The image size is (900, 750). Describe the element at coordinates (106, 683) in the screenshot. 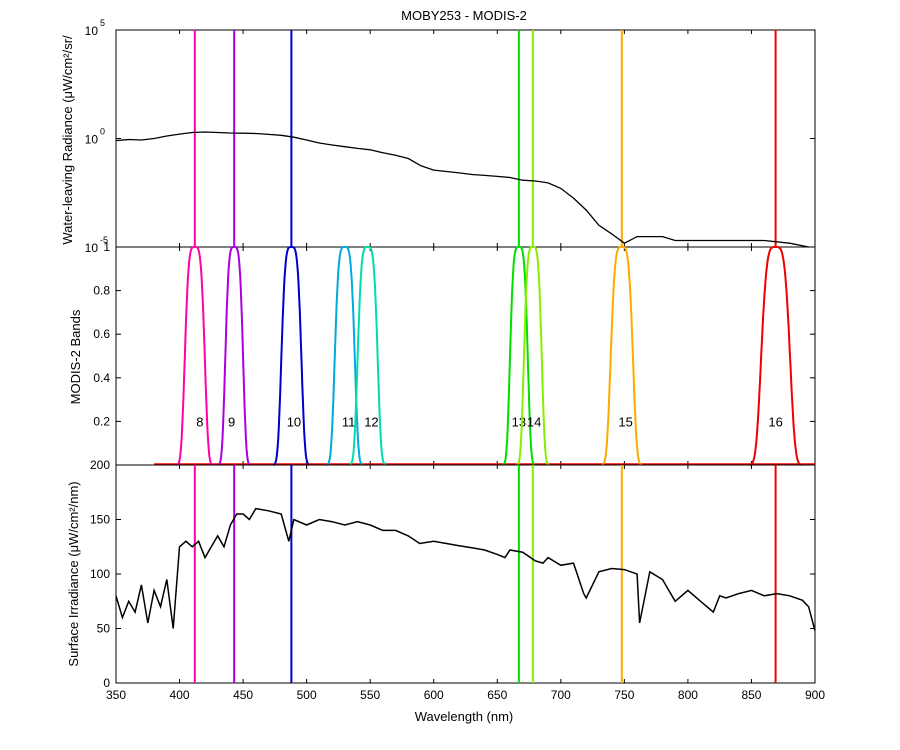

I see `y-tick-label: 0` at that location.